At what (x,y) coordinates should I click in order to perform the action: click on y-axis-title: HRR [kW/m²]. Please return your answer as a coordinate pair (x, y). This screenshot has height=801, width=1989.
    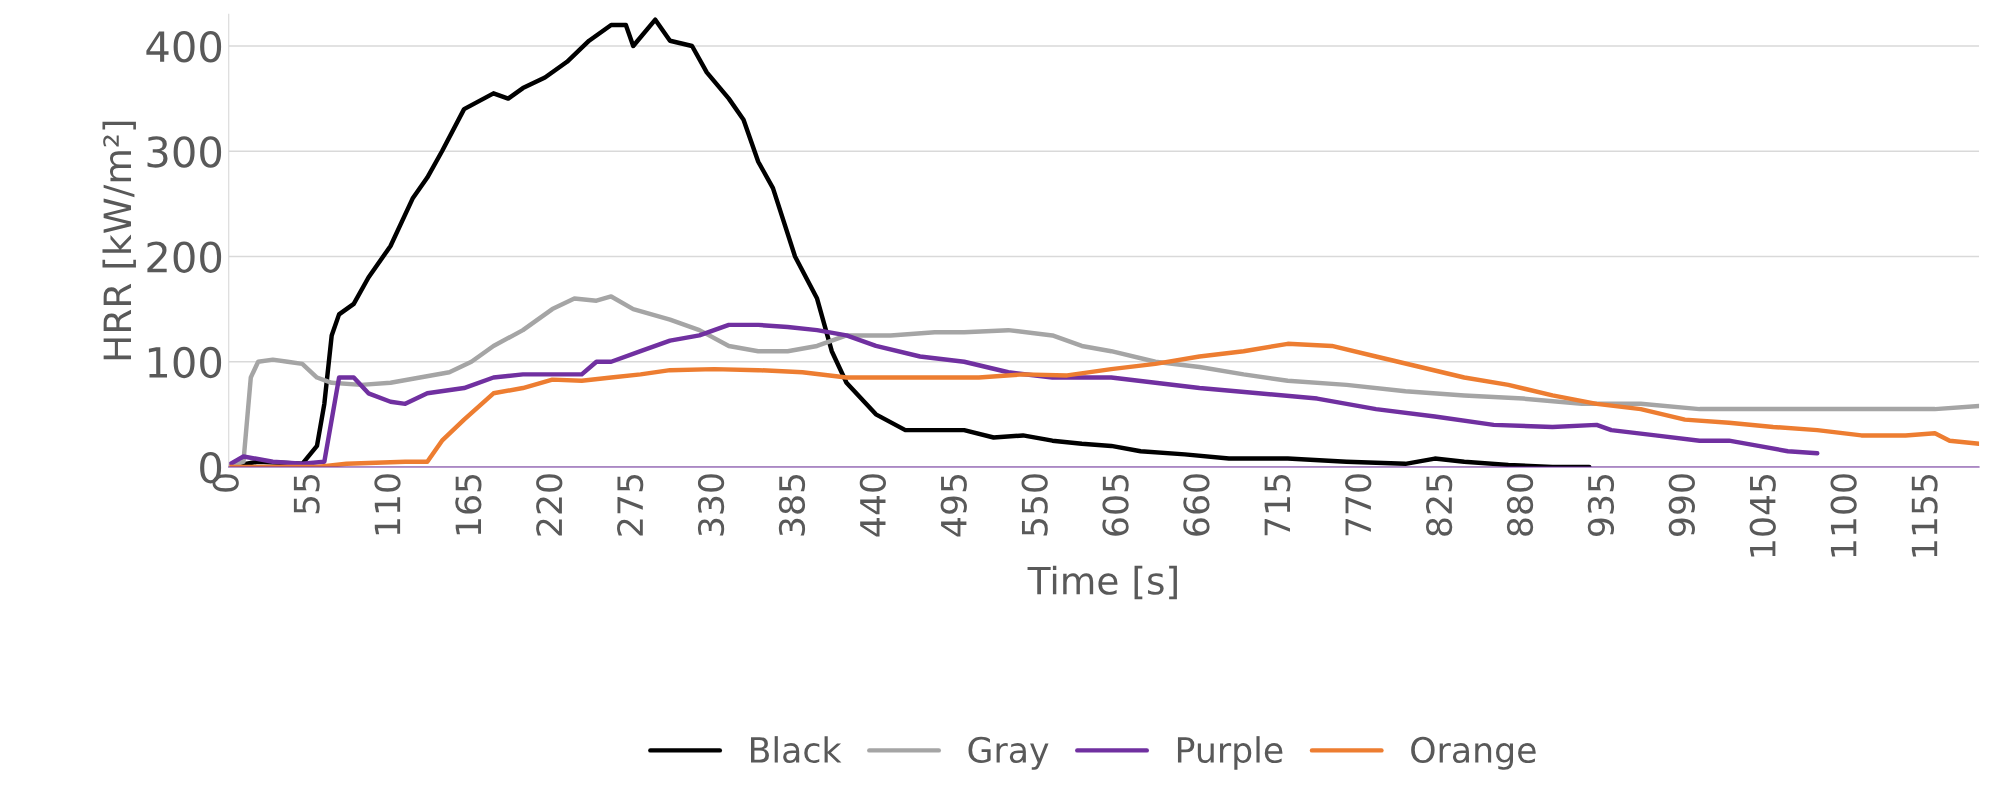
    Looking at the image, I should click on (119, 240).